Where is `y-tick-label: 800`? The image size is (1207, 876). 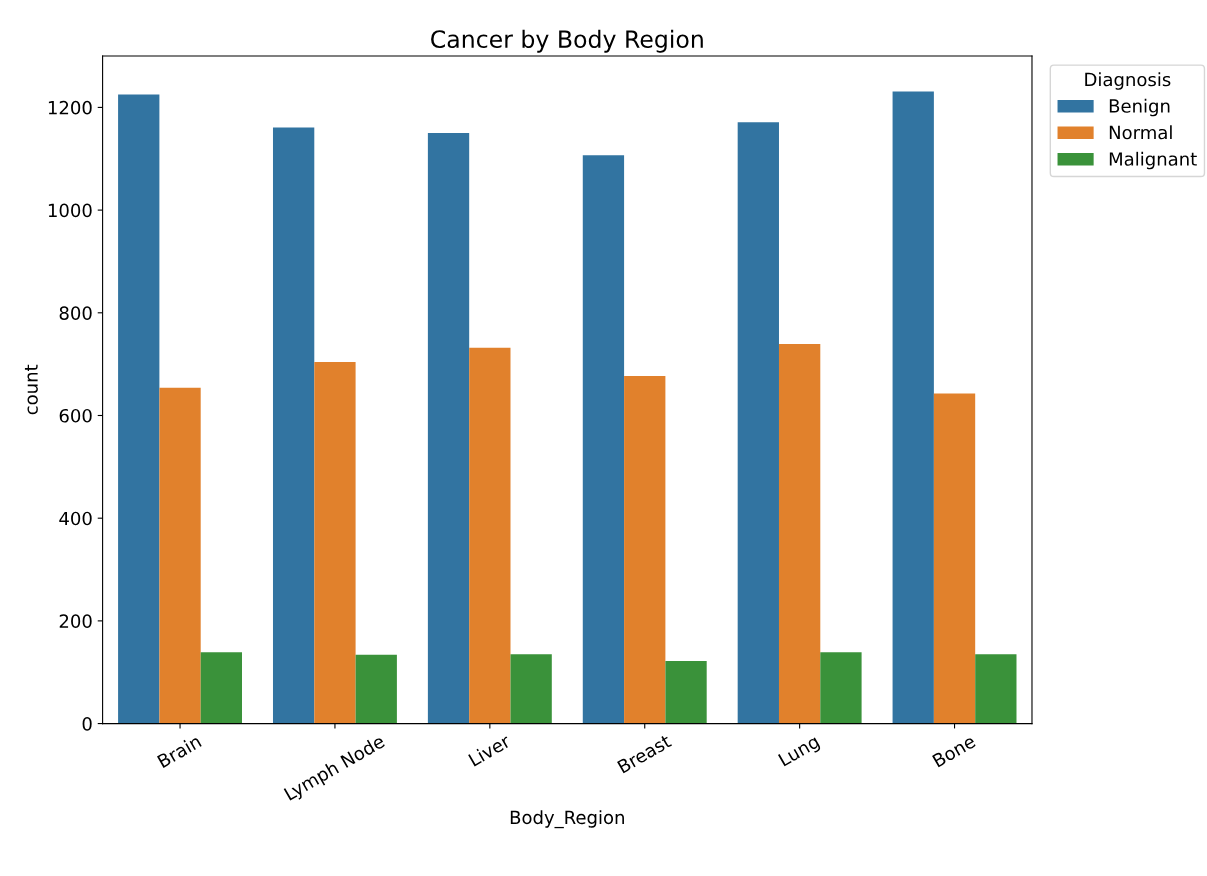
y-tick-label: 800 is located at coordinates (75, 313).